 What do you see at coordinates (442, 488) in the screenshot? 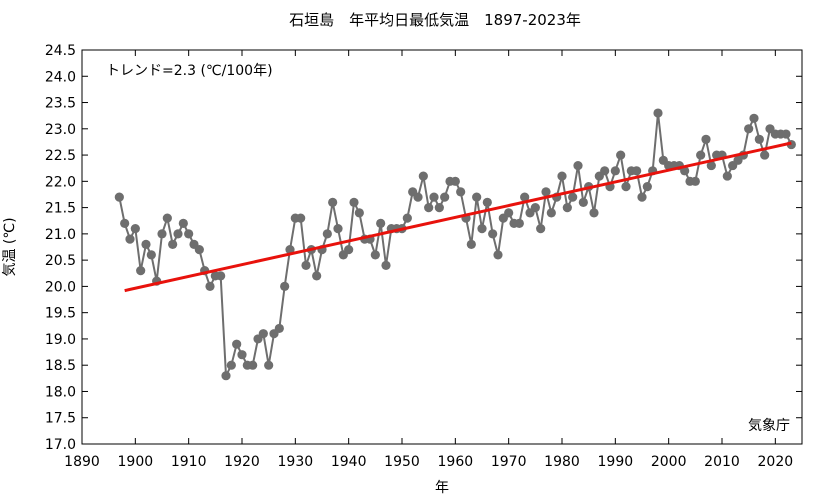
I see `x-axis-label: 年` at bounding box center [442, 488].